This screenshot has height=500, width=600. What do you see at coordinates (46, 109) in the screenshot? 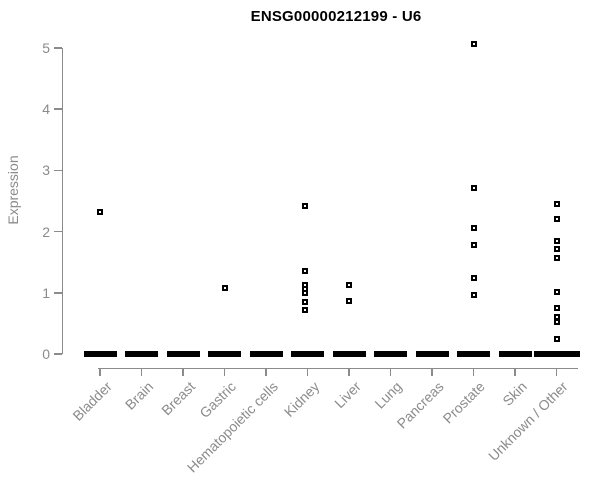
I see `y-tick-label: 4` at bounding box center [46, 109].